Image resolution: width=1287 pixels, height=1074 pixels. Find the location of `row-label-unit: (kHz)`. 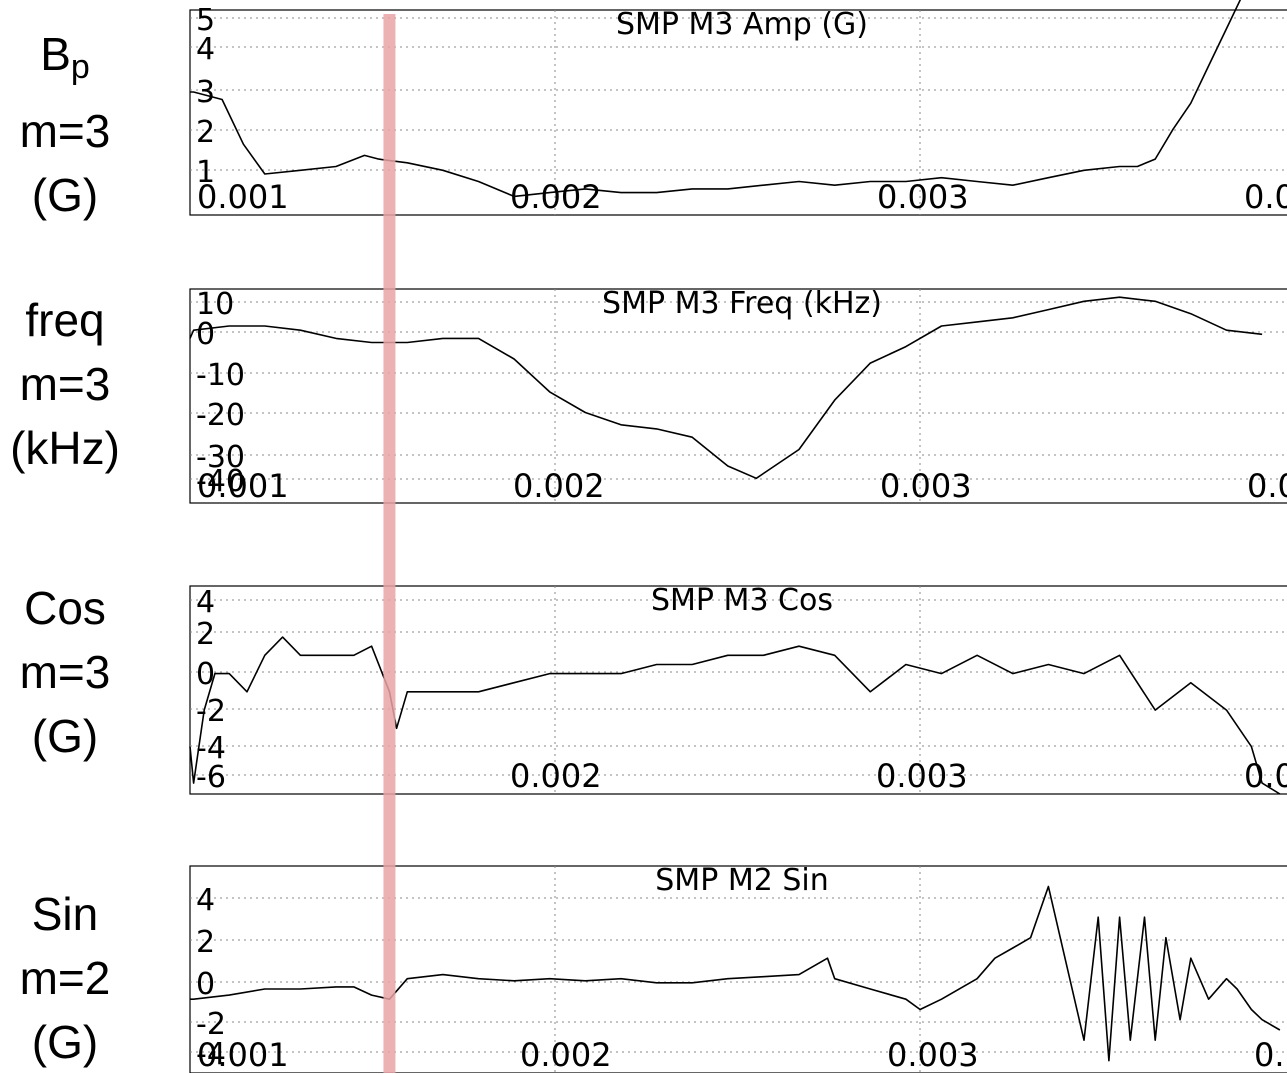

row-label-unit: (kHz) is located at coordinates (65, 448).